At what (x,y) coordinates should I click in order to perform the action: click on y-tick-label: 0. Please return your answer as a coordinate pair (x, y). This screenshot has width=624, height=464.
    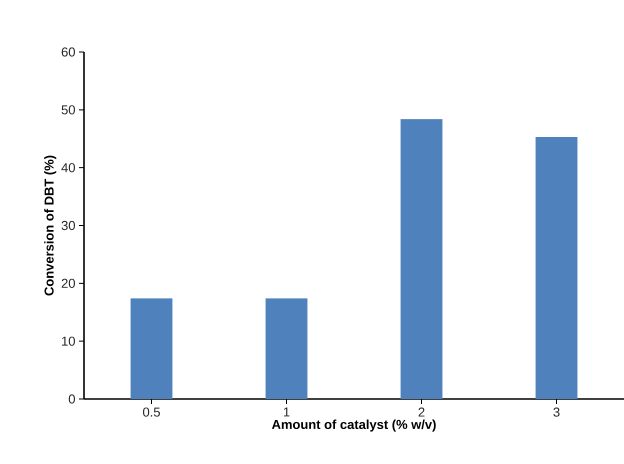
    Looking at the image, I should click on (71, 399).